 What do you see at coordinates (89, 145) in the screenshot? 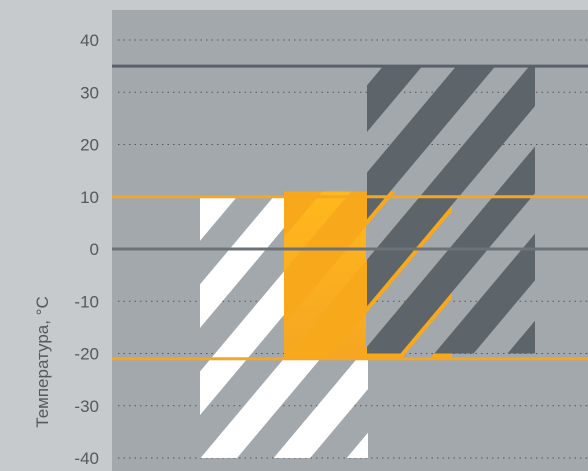
I see `y-tick-20: 20` at bounding box center [89, 145].